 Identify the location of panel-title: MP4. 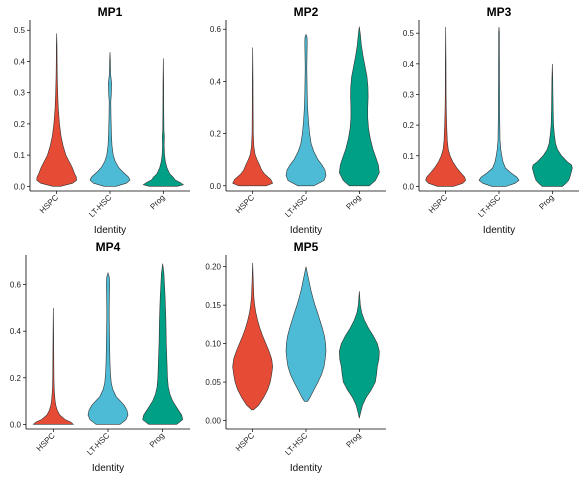
(108, 247).